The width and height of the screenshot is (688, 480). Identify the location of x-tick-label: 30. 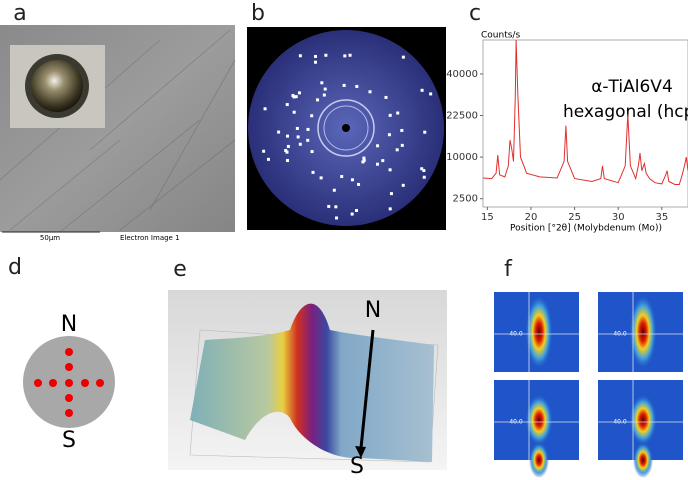
(618, 217).